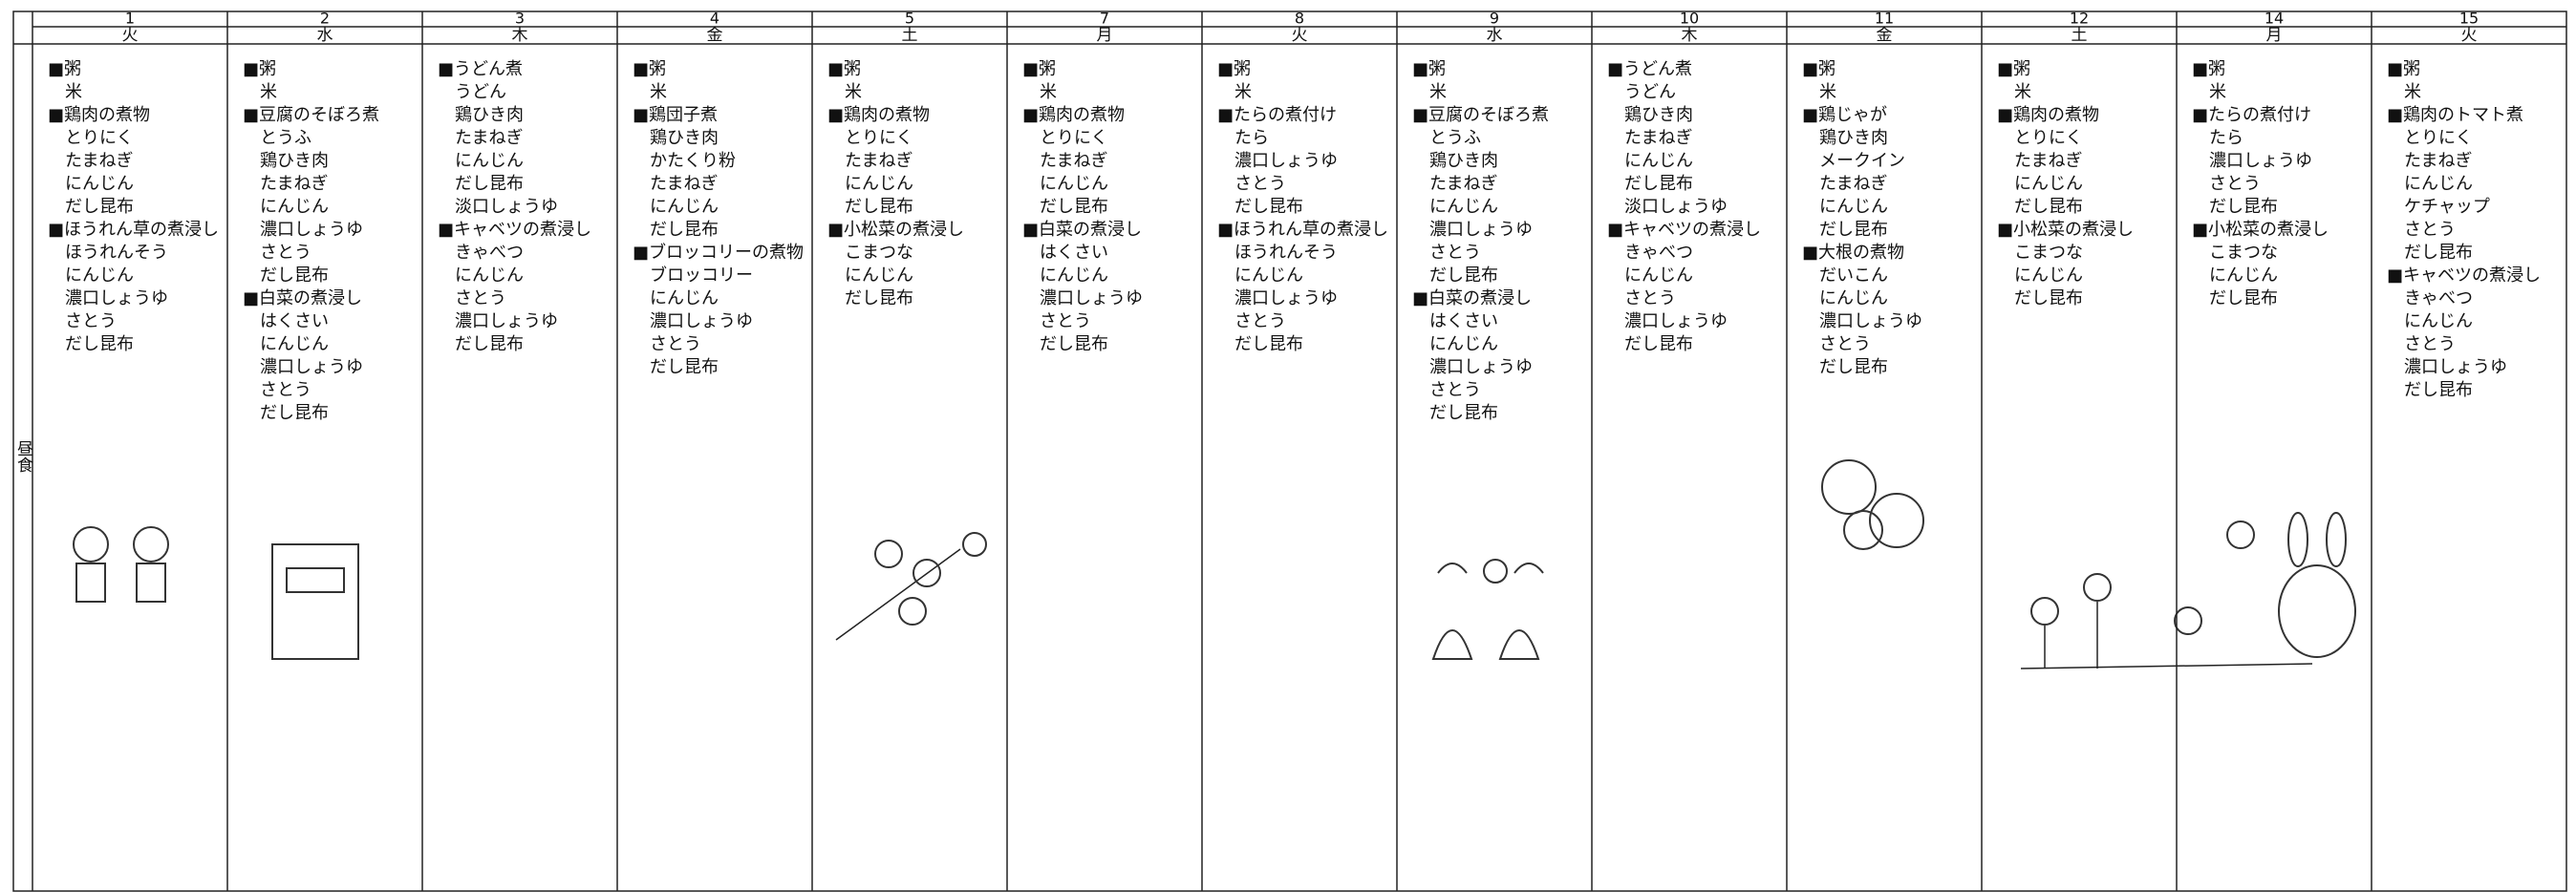 This screenshot has width=2576, height=892. What do you see at coordinates (23, 456) in the screenshot?
I see `row-label: 昼食` at bounding box center [23, 456].